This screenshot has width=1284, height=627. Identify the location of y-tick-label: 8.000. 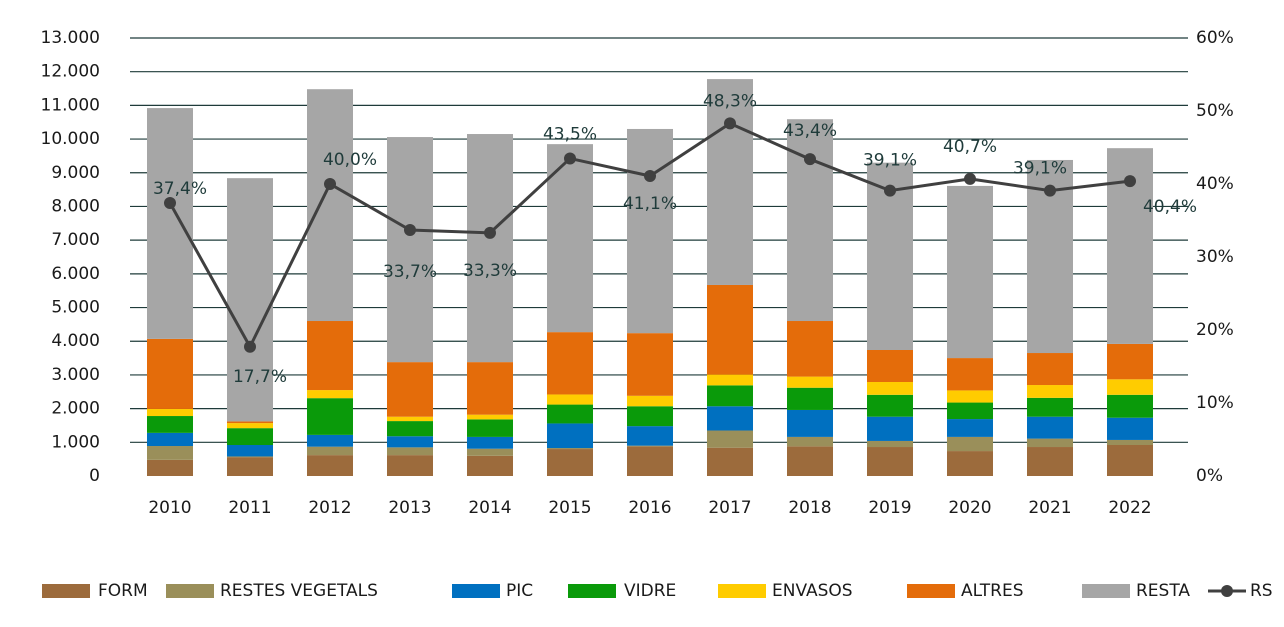
(75, 206).